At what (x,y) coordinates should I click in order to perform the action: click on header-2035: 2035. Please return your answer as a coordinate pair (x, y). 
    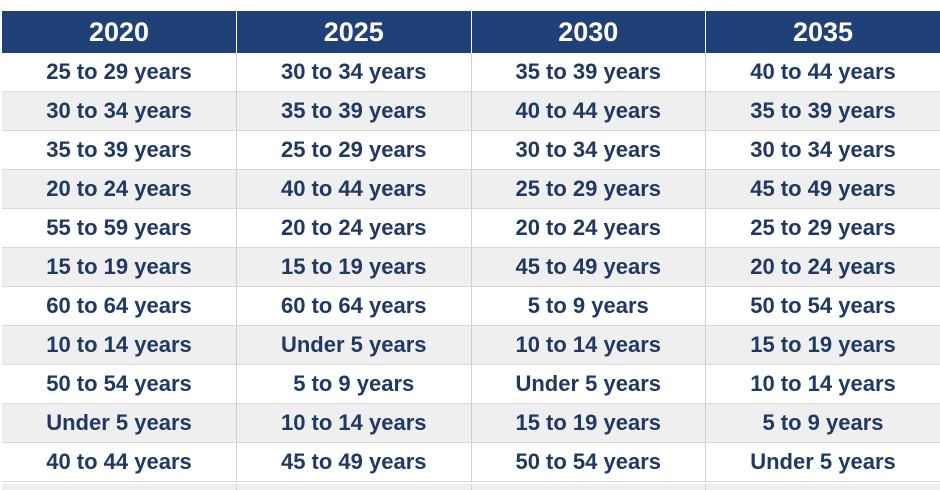
    Looking at the image, I should click on (822, 32).